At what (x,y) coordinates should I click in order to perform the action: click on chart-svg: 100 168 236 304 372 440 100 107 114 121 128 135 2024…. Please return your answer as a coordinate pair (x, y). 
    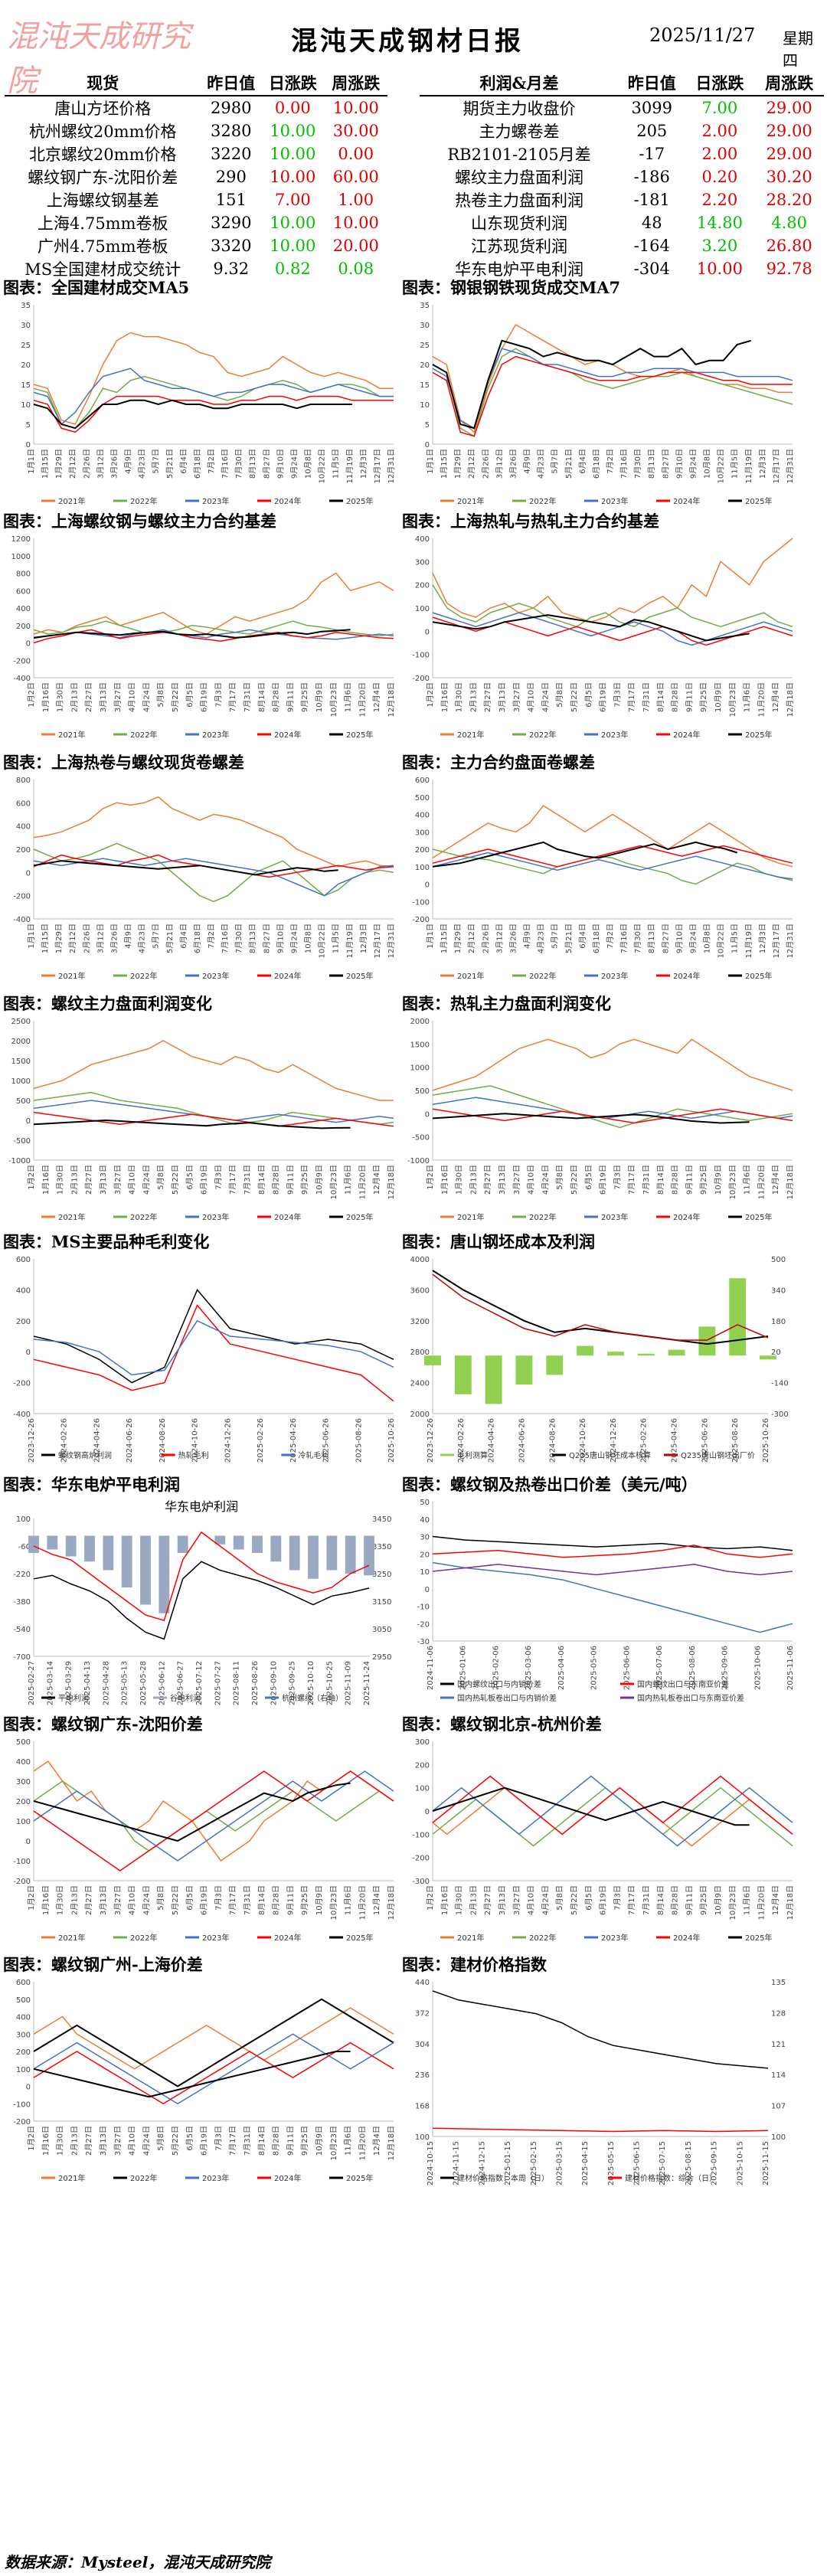
    Looking at the image, I should click on (600, 2082).